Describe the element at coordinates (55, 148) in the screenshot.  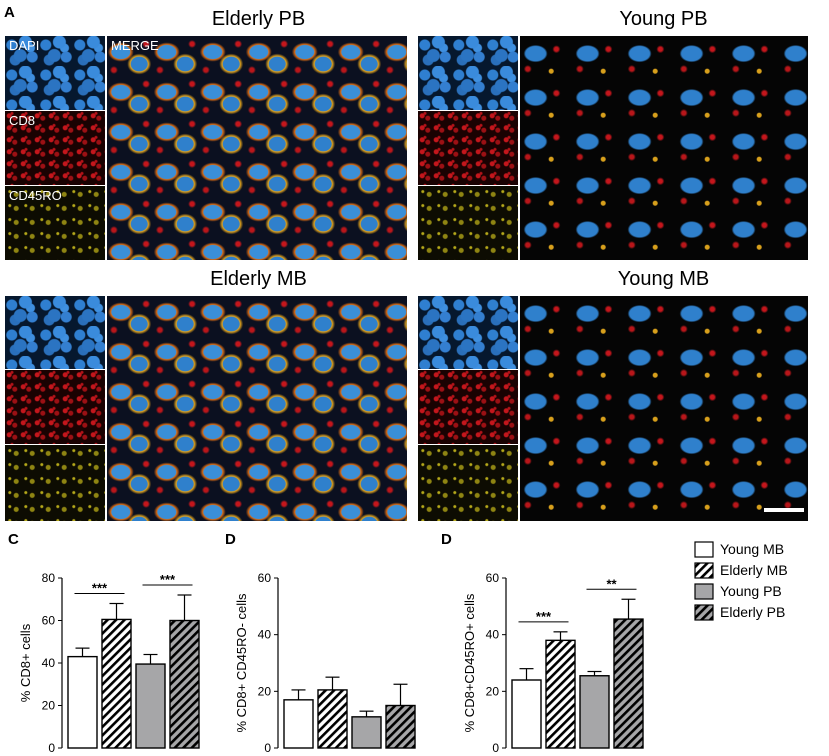
I see `image-elderly-pb-cd8: CD8` at that location.